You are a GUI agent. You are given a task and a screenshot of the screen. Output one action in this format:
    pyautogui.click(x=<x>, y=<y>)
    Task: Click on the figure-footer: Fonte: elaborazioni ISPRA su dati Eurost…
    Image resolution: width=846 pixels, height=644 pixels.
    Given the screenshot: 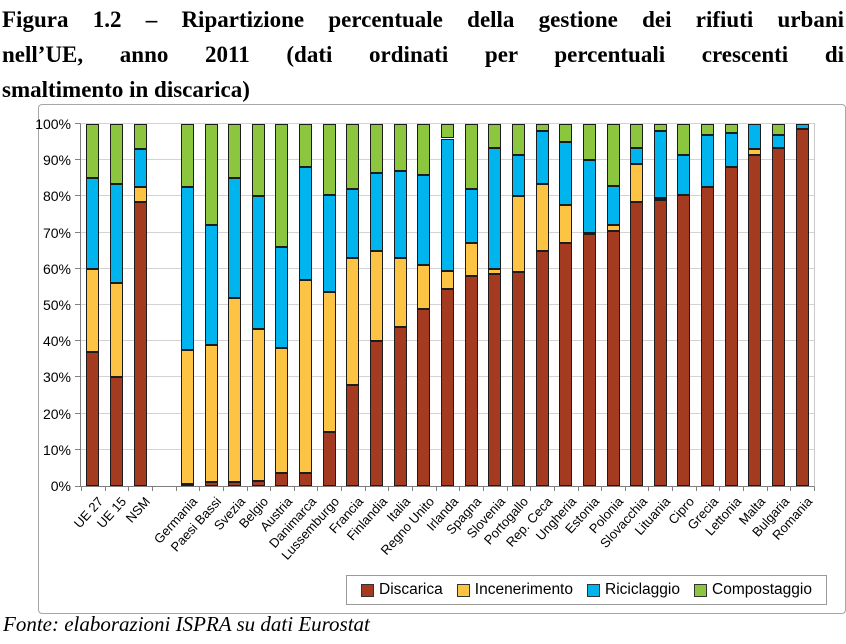 What is the action you would take?
    pyautogui.click(x=186, y=624)
    